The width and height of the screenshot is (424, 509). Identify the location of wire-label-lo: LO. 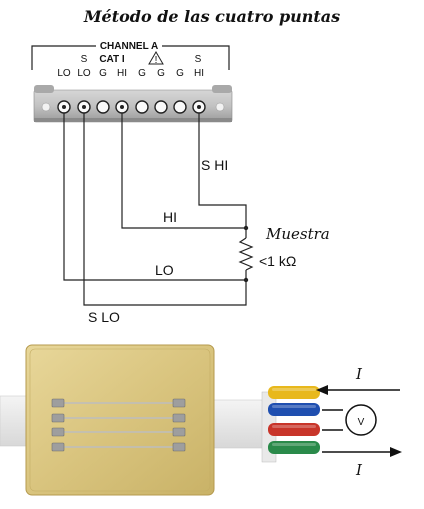
(164, 270).